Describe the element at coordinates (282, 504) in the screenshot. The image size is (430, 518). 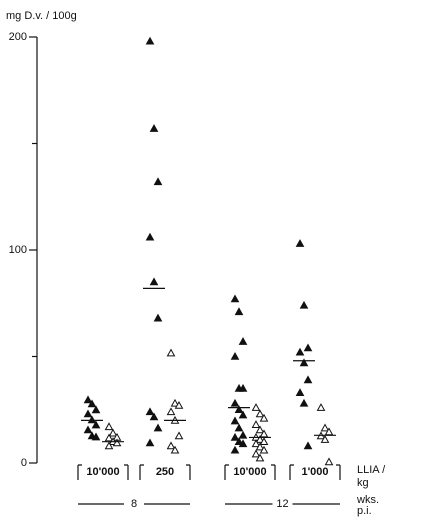
I see `week-value: 12` at that location.